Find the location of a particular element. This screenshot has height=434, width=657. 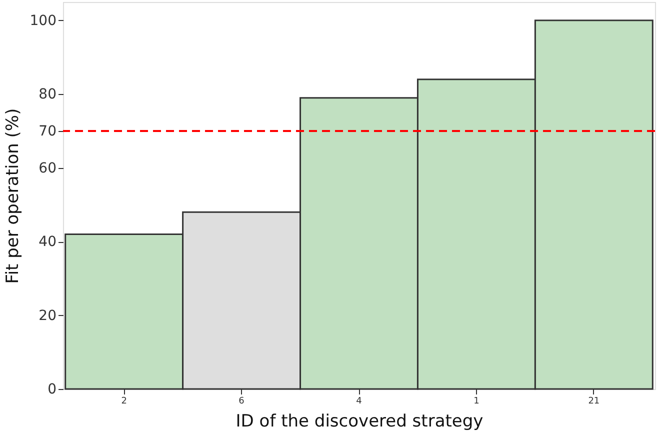

y-tick-label: 20 is located at coordinates (47, 316).